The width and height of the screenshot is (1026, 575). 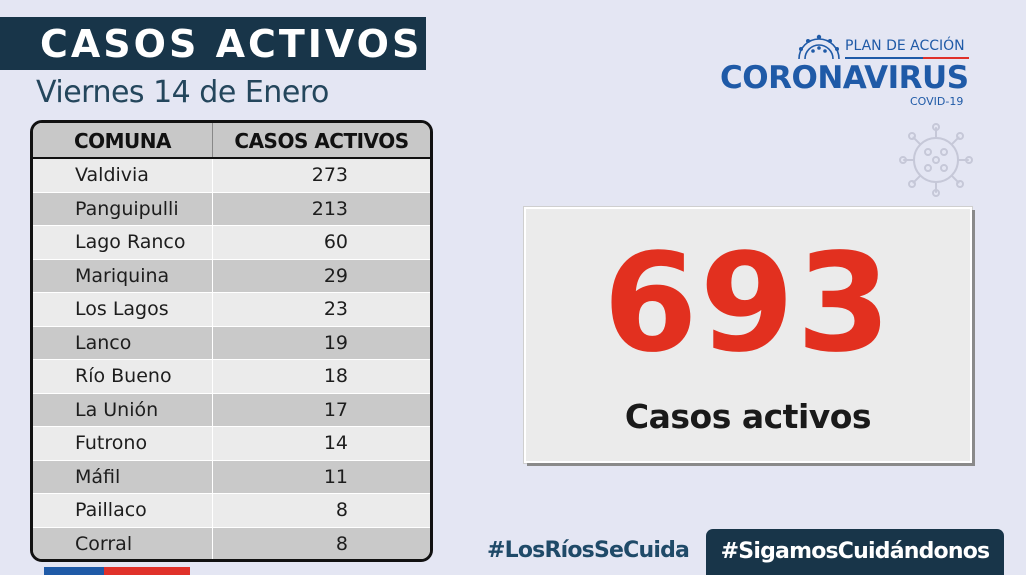 What do you see at coordinates (748, 304) in the screenshot?
I see `total-cases-number: 693` at bounding box center [748, 304].